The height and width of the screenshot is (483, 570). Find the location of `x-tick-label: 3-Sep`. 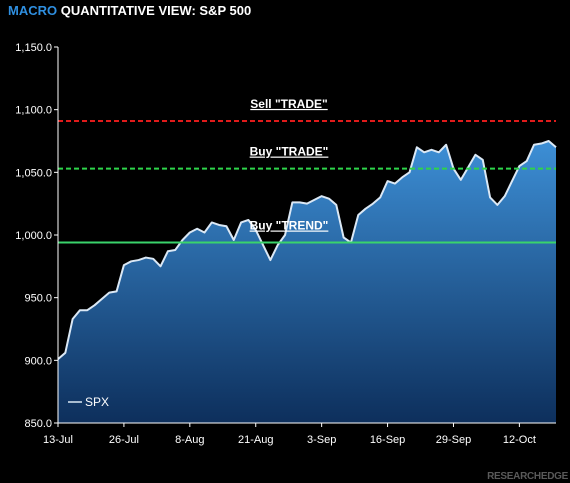

x-tick-label: 3-Sep is located at coordinates (321, 440).